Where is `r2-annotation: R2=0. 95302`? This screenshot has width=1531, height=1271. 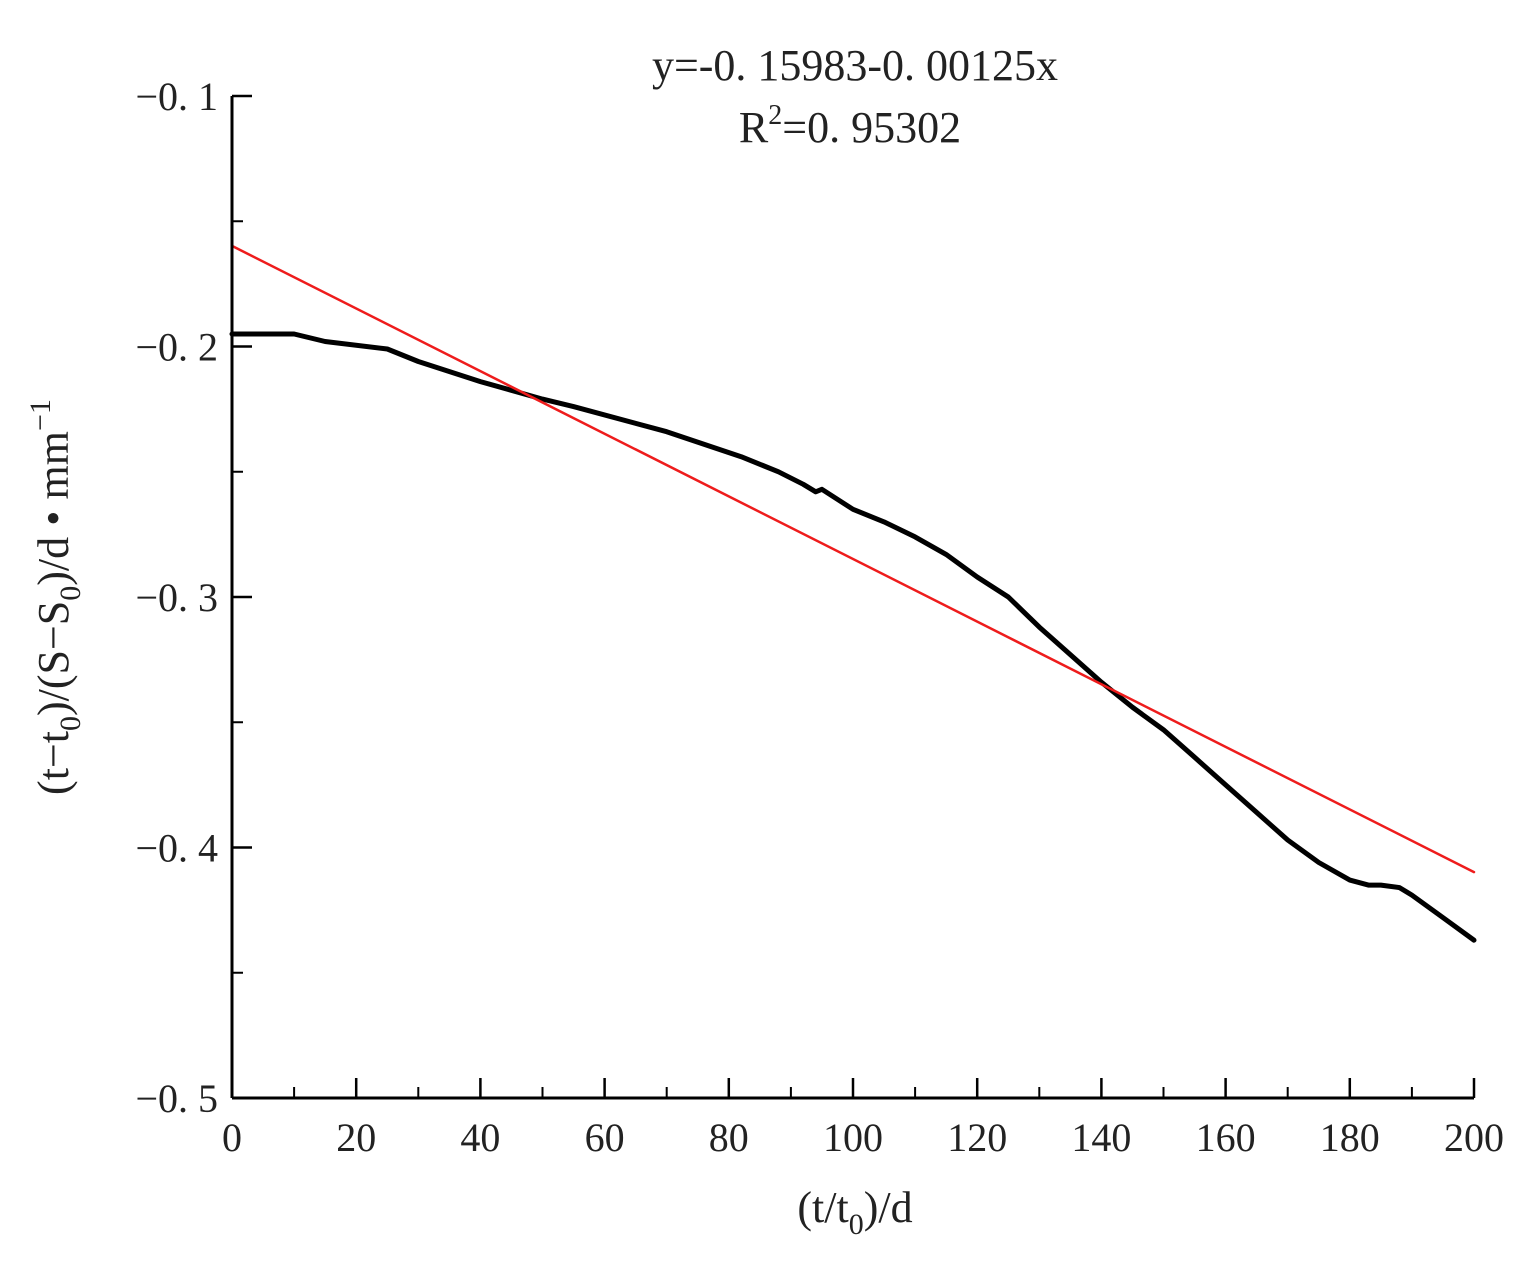 r2-annotation: R2=0. 95302 is located at coordinates (850, 126).